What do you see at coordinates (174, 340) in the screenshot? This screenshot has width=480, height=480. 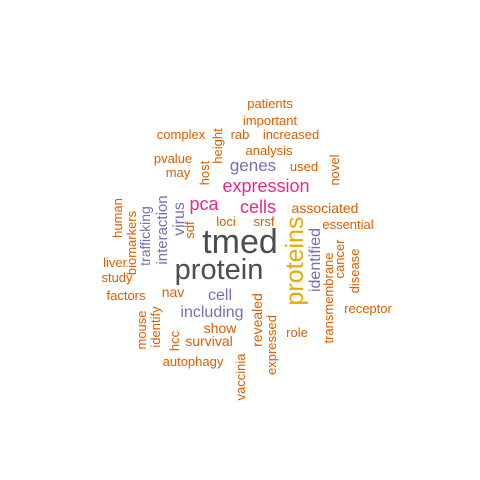 I see `word-hcc: hcc` at bounding box center [174, 340].